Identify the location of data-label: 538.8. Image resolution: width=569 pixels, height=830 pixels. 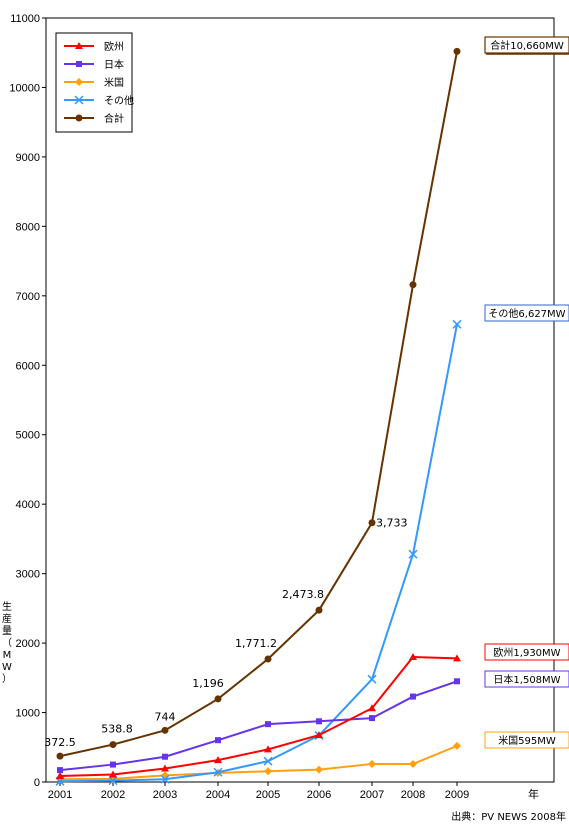
(117, 729).